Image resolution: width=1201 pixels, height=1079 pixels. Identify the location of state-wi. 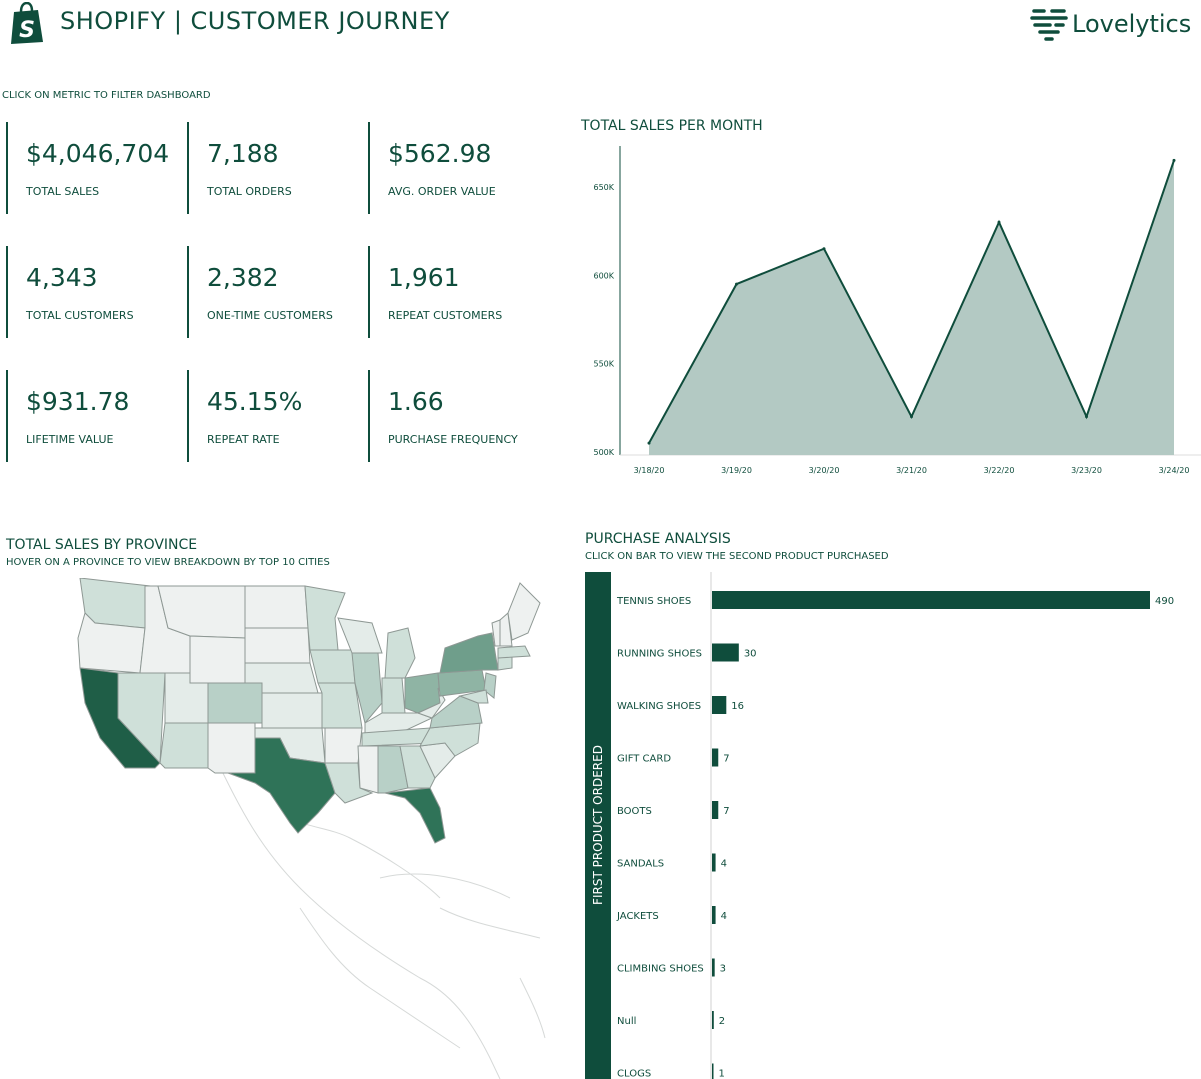
(360, 635).